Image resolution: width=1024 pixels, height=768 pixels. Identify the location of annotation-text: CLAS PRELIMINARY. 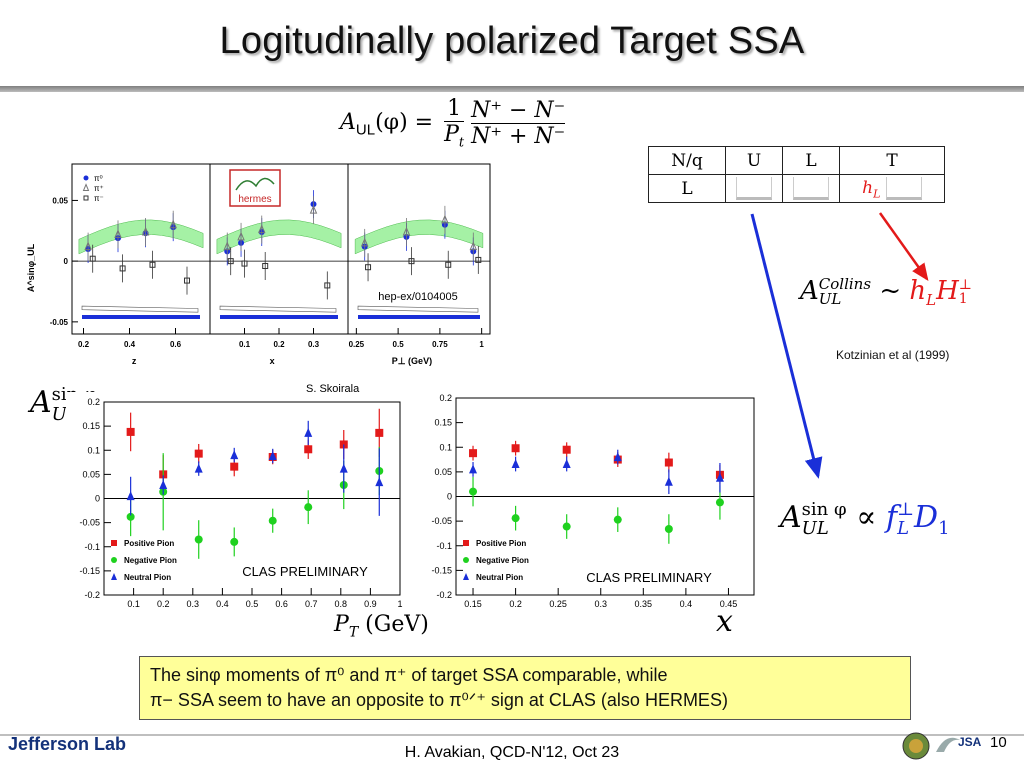
(305, 571).